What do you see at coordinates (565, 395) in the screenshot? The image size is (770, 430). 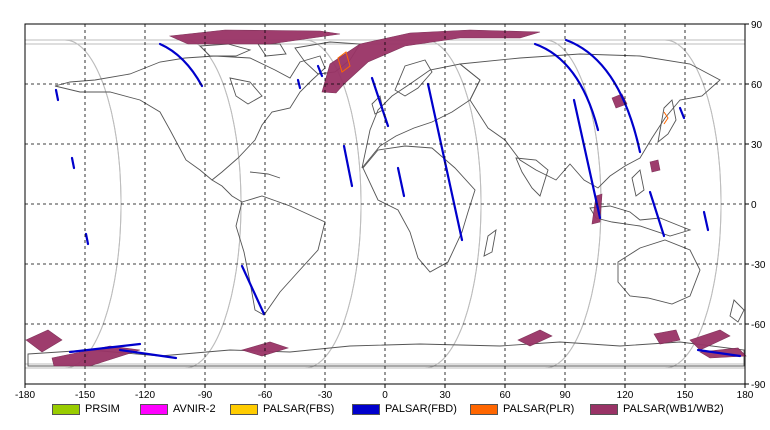 I see `x-tick-label: 90` at bounding box center [565, 395].